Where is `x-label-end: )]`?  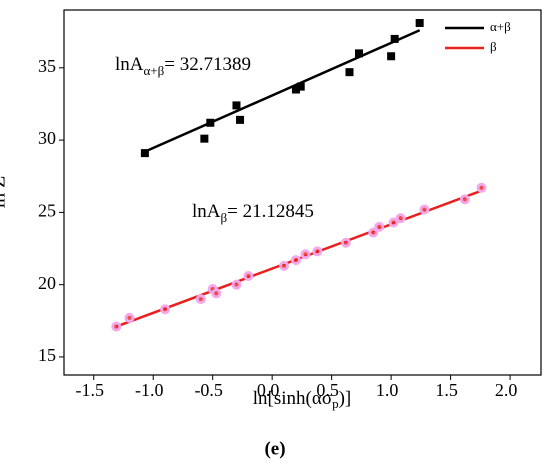 x-label-end: )] is located at coordinates (345, 398).